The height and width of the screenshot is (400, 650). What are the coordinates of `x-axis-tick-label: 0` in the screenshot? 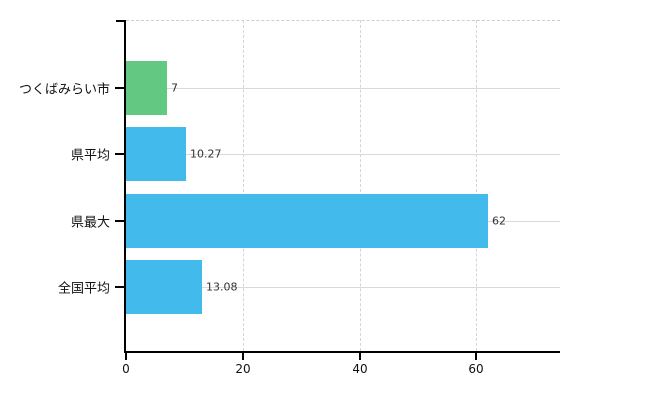 It's located at (126, 369).